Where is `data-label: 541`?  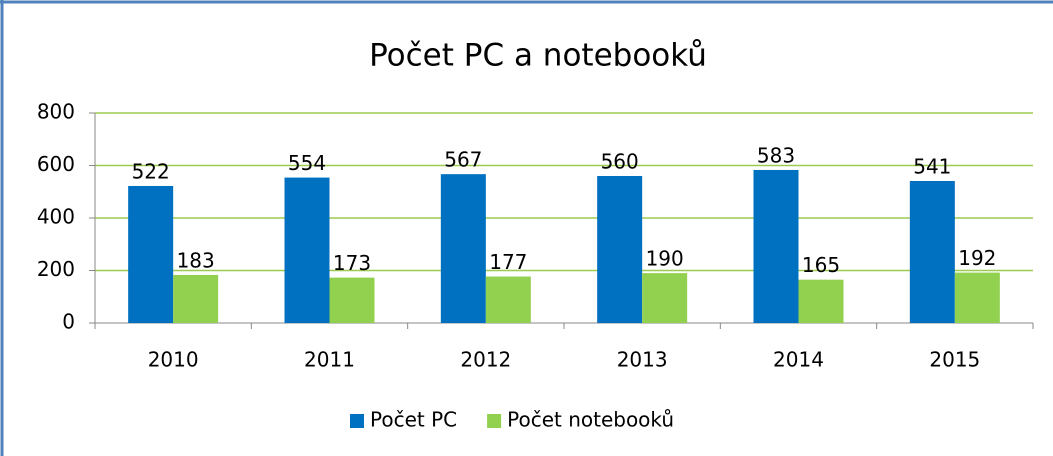
data-label: 541 is located at coordinates (932, 166).